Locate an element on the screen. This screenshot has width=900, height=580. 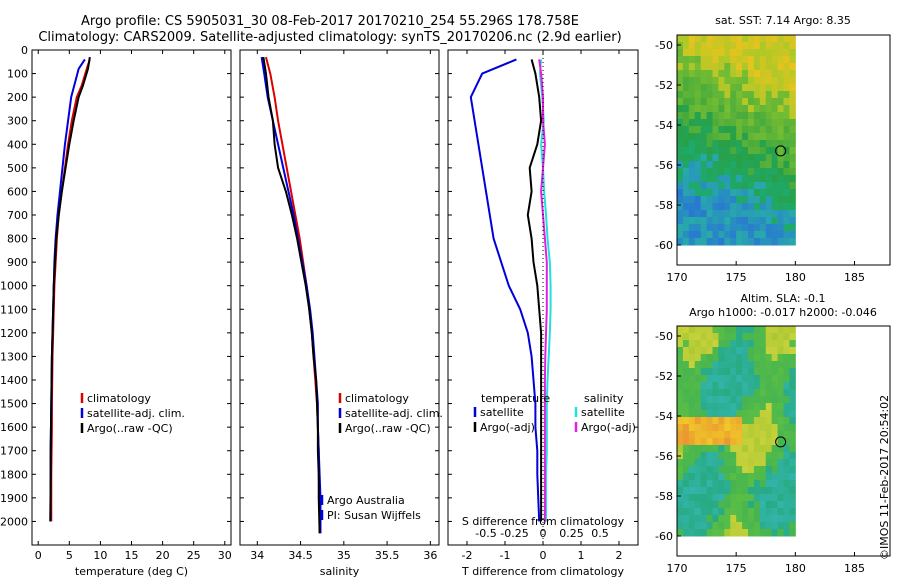
sla_map-xtick-label: 175 is located at coordinates (736, 568).